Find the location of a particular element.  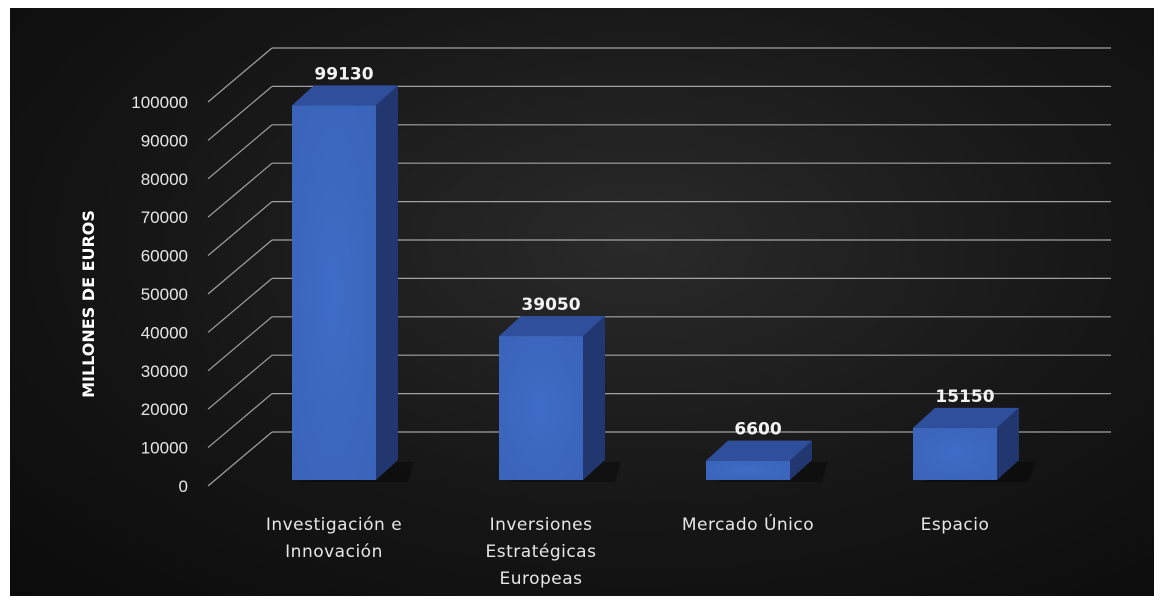

y-tick-label: 100000 is located at coordinates (159, 102).